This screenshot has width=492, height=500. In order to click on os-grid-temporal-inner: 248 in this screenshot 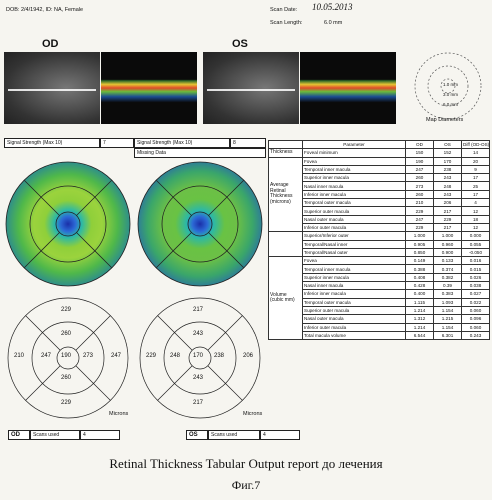, I will do `click(175, 356)`.